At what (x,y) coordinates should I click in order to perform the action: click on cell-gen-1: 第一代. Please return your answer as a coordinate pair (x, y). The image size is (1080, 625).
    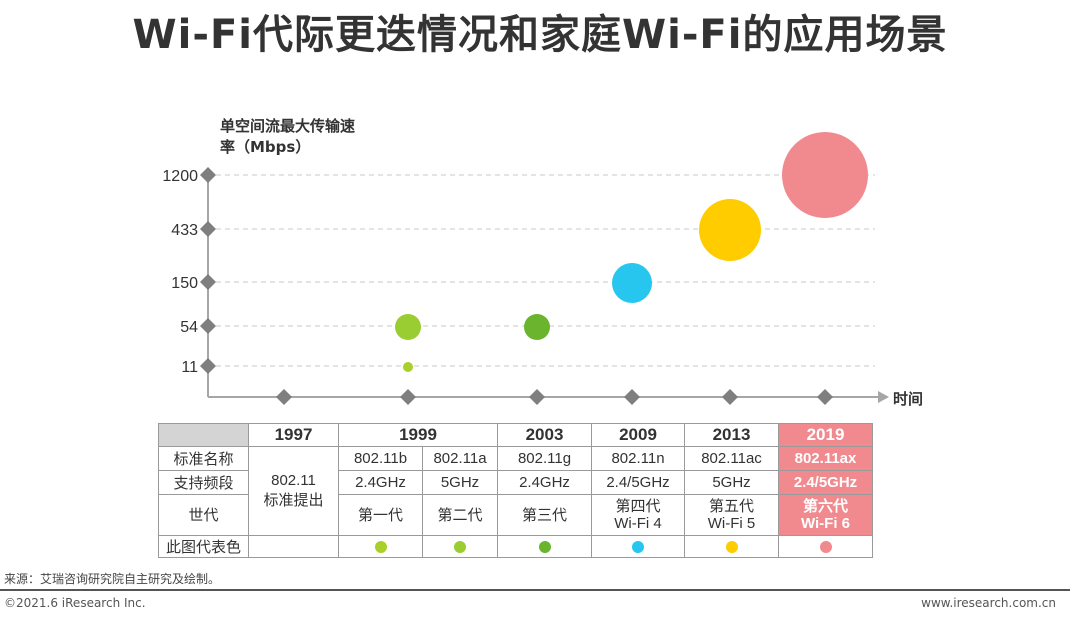
    Looking at the image, I should click on (380, 515).